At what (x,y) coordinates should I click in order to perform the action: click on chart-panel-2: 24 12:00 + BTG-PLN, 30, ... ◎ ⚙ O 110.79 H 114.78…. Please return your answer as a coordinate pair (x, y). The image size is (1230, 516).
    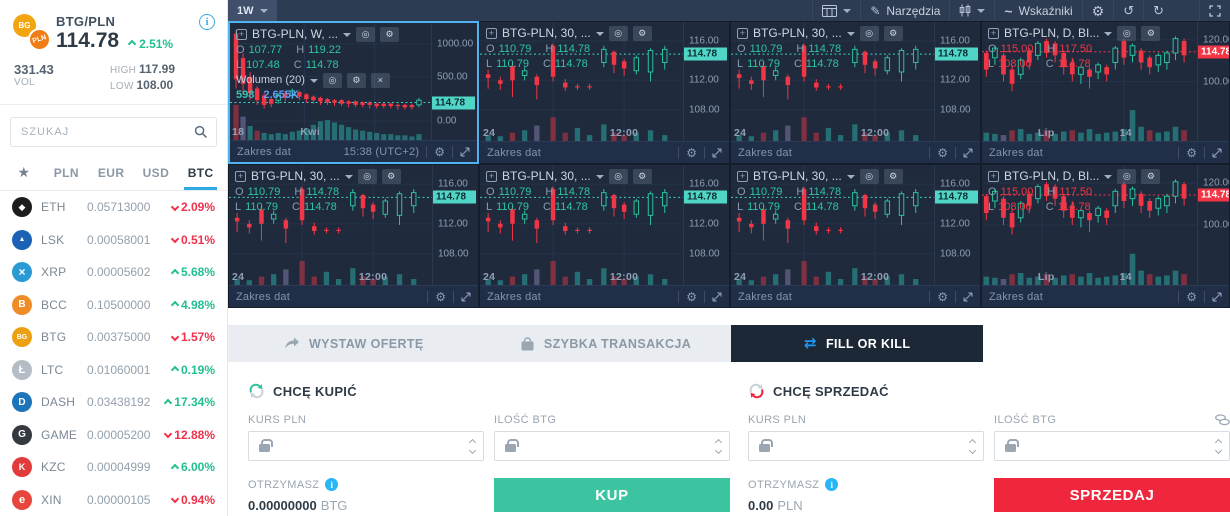
    Looking at the image, I should click on (604, 92).